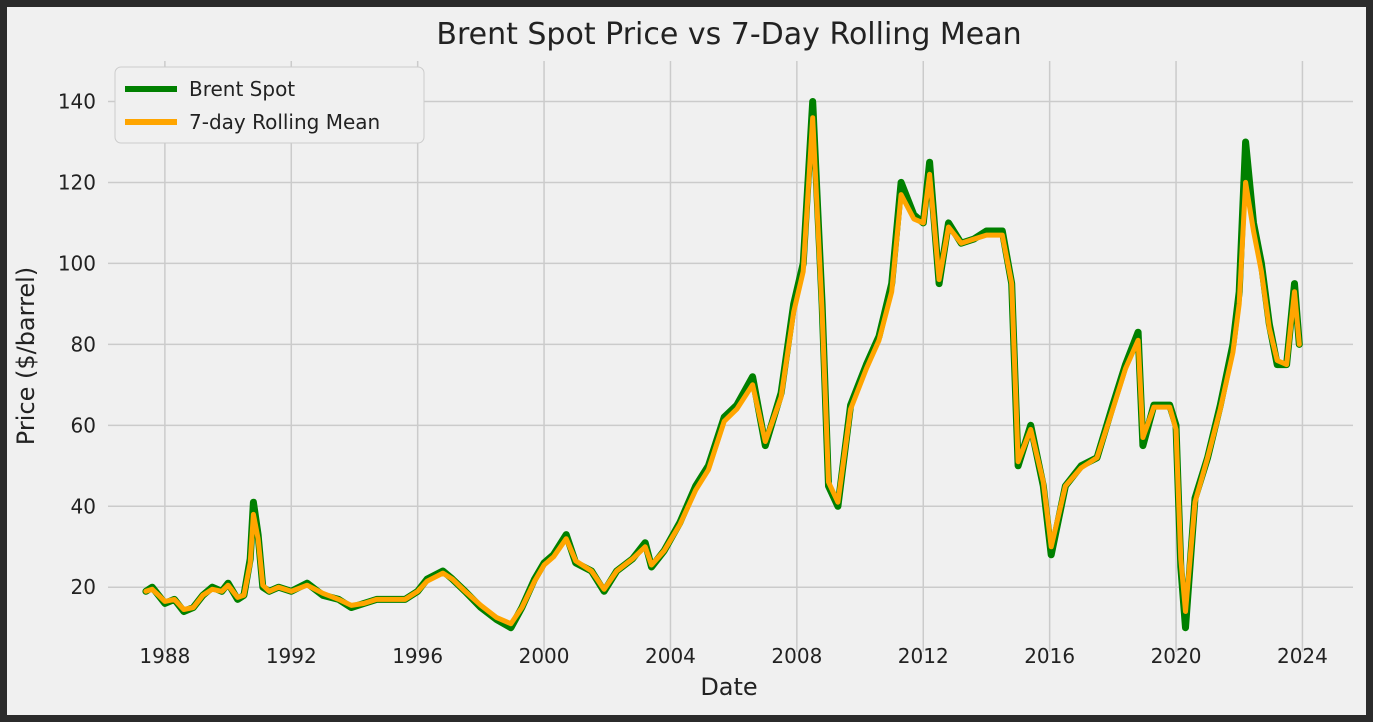 The width and height of the screenshot is (1373, 722). I want to click on x-tick-label: 2004, so click(670, 656).